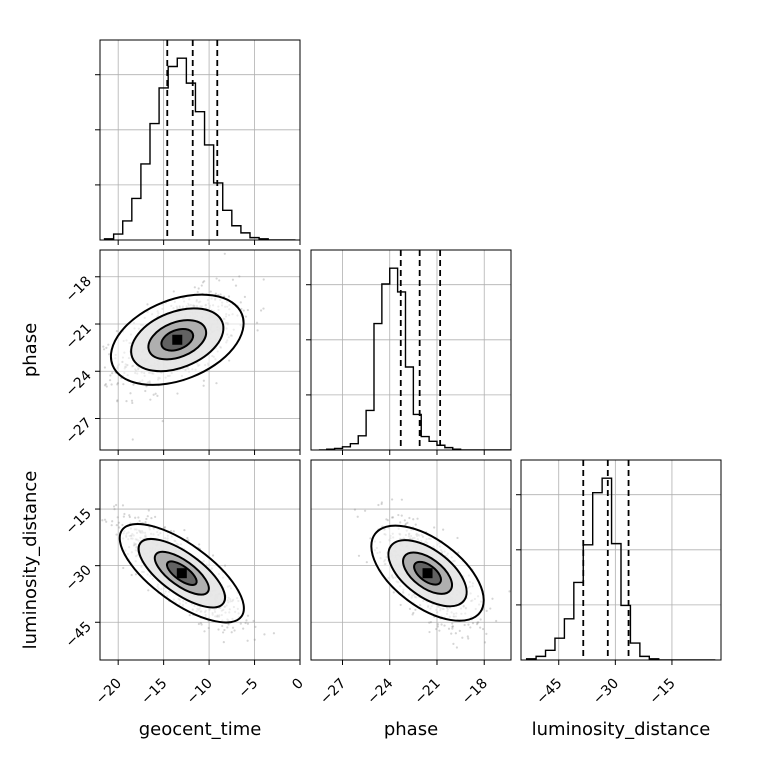  I want to click on y-tick-label: −18, so click(79, 289).